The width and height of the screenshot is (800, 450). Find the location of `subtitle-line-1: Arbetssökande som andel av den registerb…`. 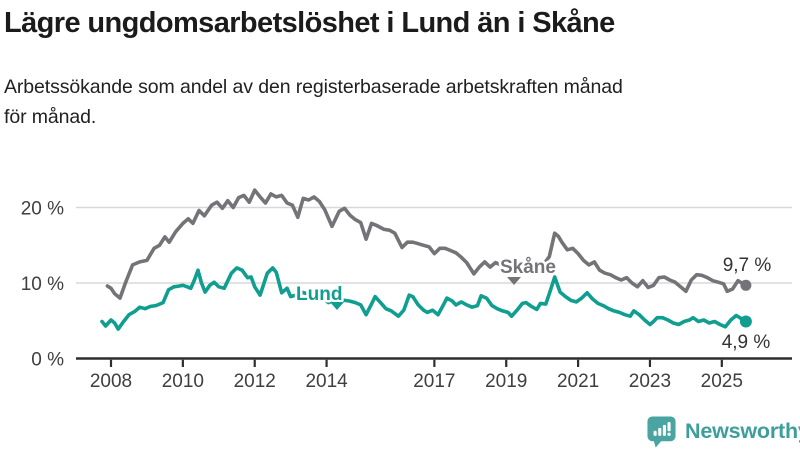

subtitle-line-1: Arbetssökande som andel av den registerb… is located at coordinates (313, 87).